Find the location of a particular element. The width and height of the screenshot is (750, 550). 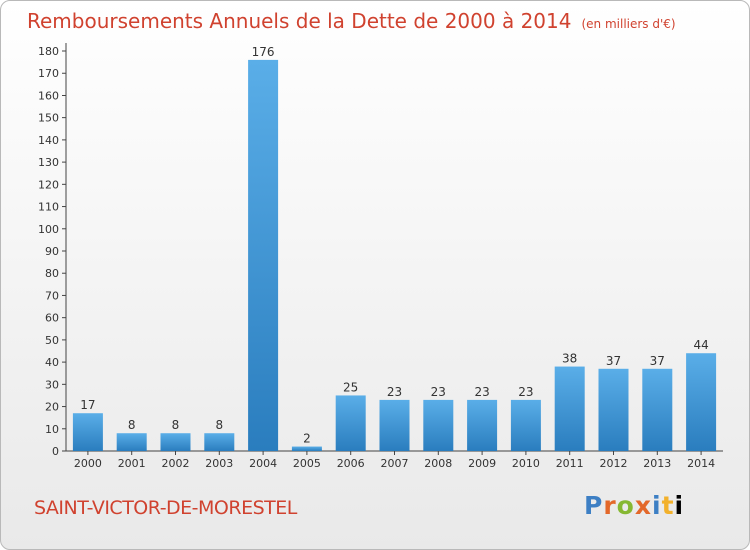

y-tick-label: 90 is located at coordinates (52, 251).